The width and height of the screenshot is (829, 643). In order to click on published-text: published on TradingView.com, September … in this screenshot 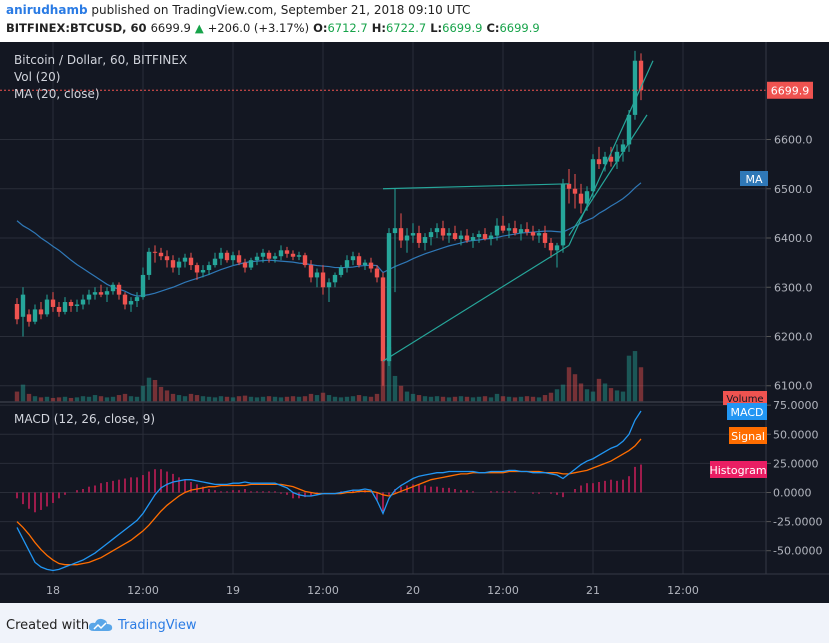, I will do `click(281, 10)`.